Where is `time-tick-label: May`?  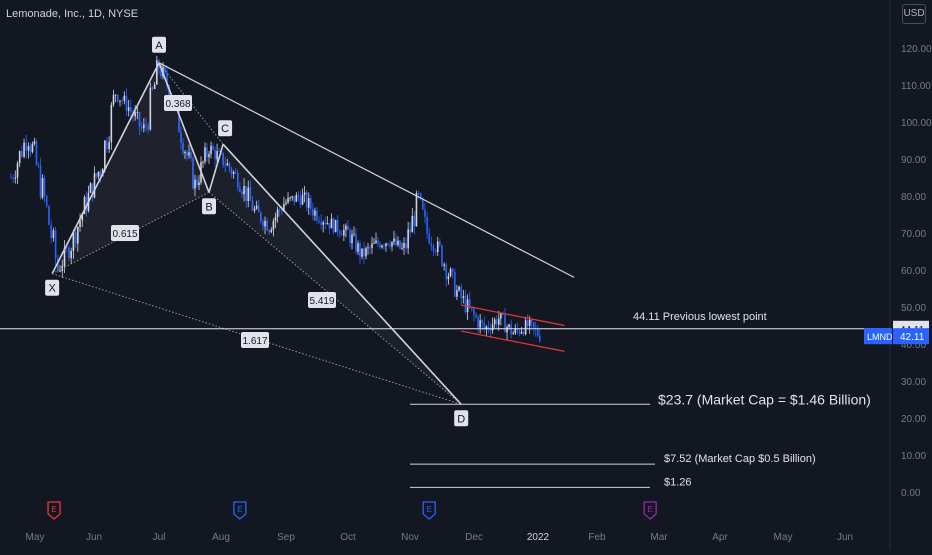
time-tick-label: May is located at coordinates (35, 537).